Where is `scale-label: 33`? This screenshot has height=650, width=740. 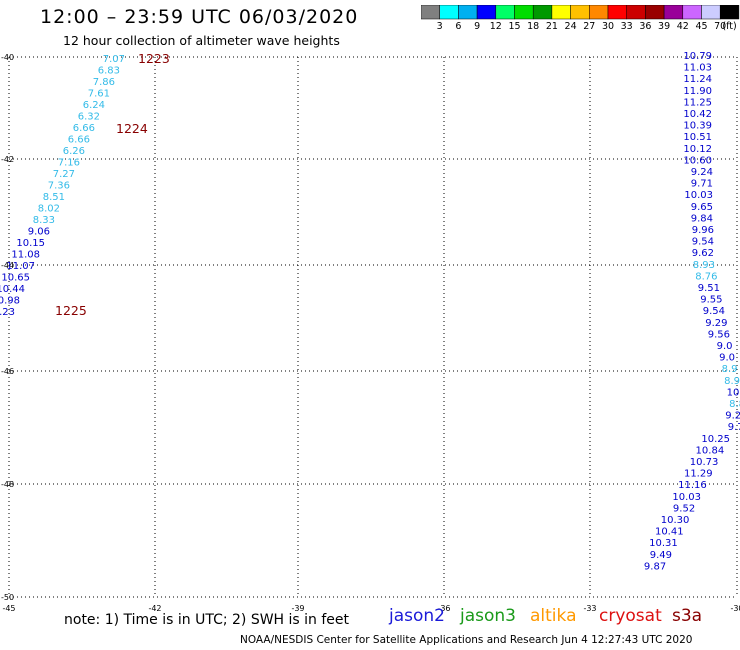 scale-label: 33 is located at coordinates (626, 26).